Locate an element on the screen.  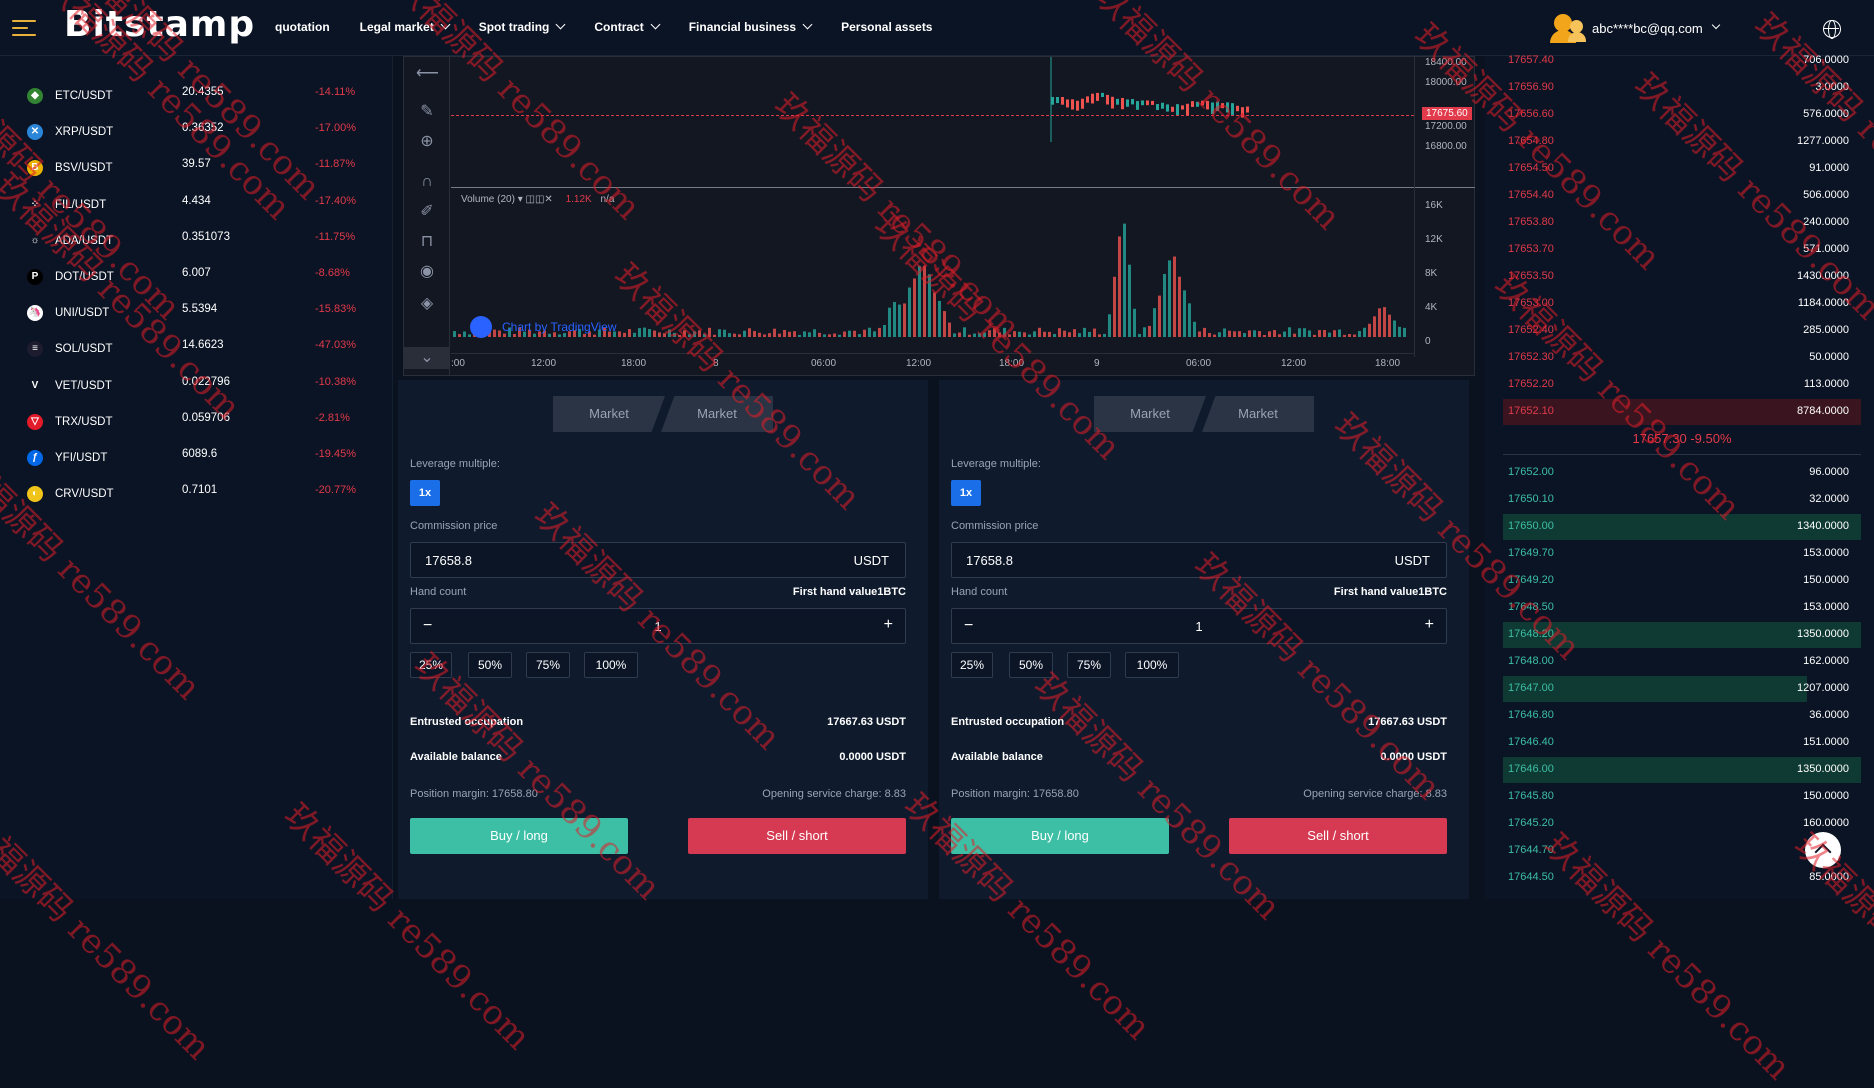
volume-na: n/a is located at coordinates (607, 199).